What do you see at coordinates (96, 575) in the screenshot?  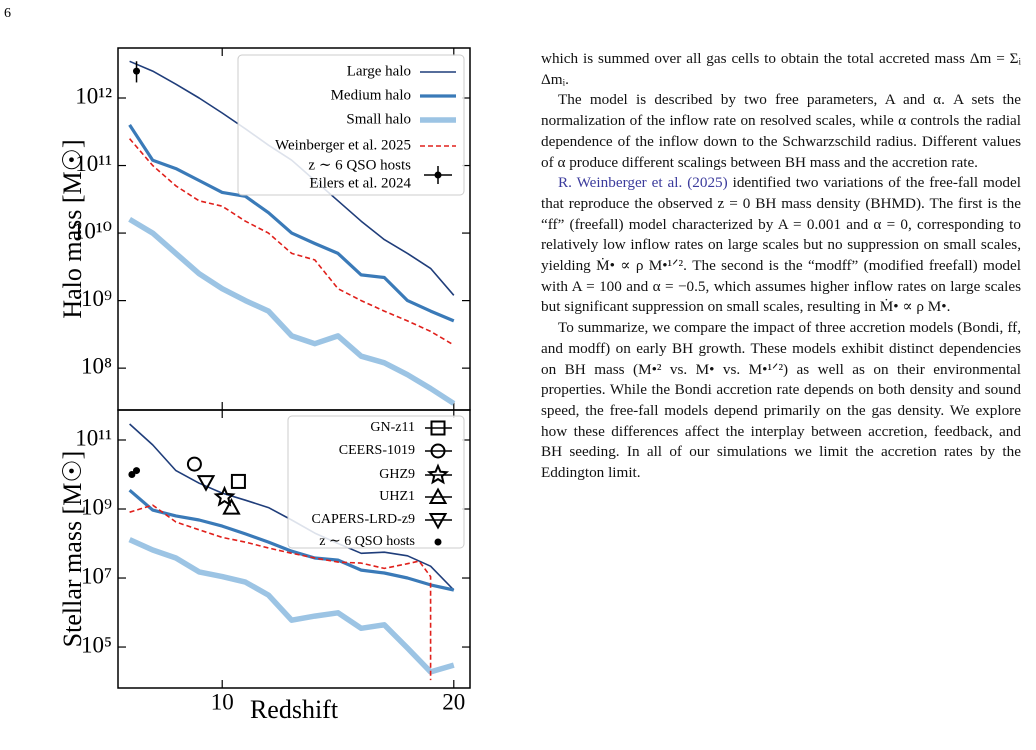 I see `y-tick-label: 10⁷` at bounding box center [96, 575].